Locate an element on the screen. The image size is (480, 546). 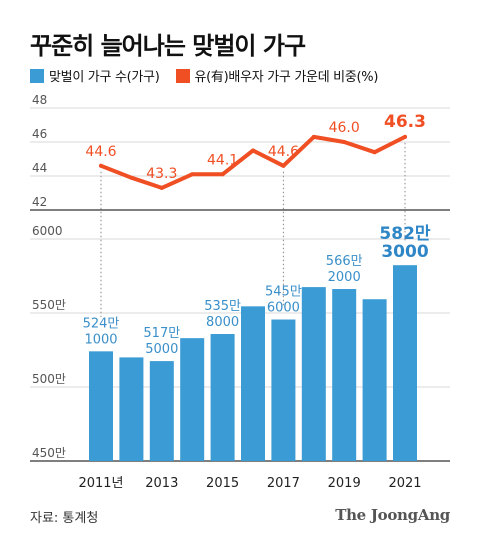
legend-item-line: 유(有)배우자 가구 가운데 비중(%) is located at coordinates (277, 75).